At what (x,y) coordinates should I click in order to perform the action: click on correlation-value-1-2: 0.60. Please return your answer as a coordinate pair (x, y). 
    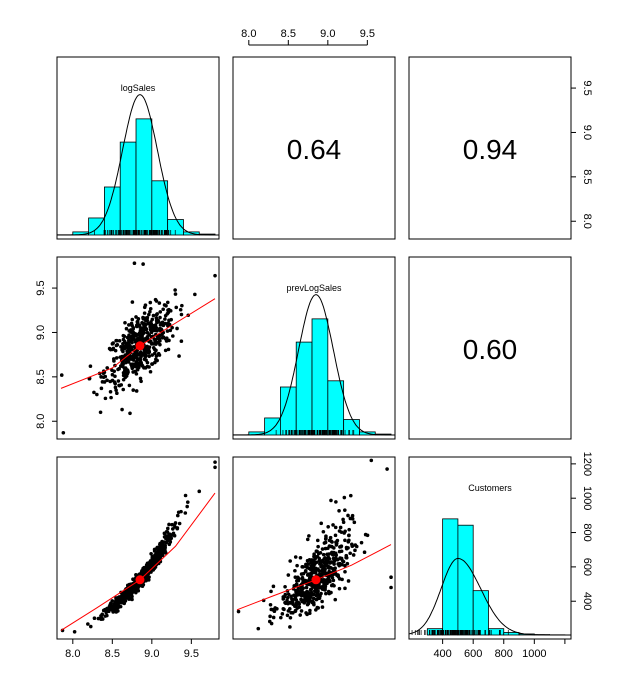
    Looking at the image, I should click on (490, 349).